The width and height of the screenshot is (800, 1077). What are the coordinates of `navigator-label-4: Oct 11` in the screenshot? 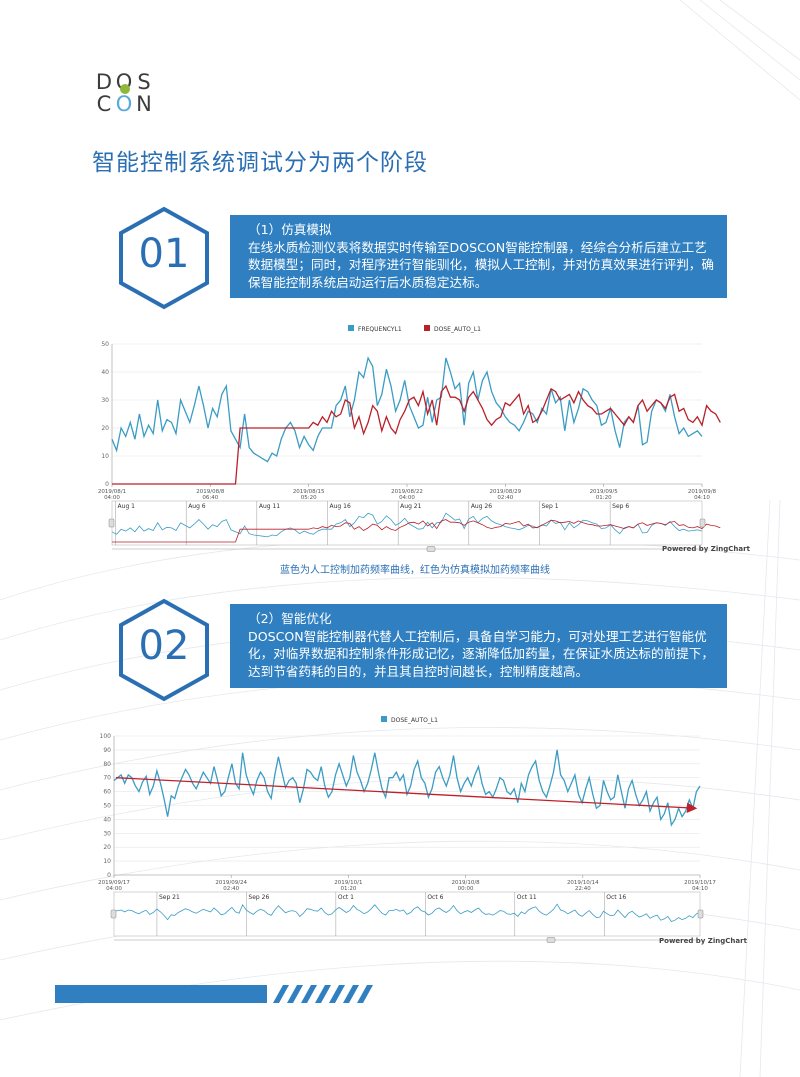 It's located at (527, 897).